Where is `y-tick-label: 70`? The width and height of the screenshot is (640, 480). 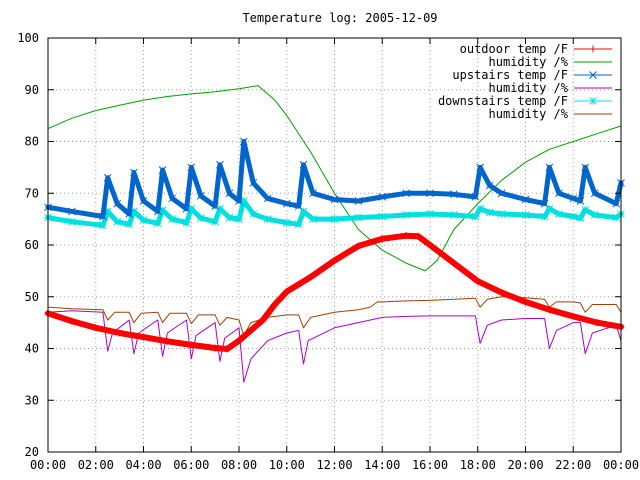
y-tick-label: 70 is located at coordinates (32, 193).